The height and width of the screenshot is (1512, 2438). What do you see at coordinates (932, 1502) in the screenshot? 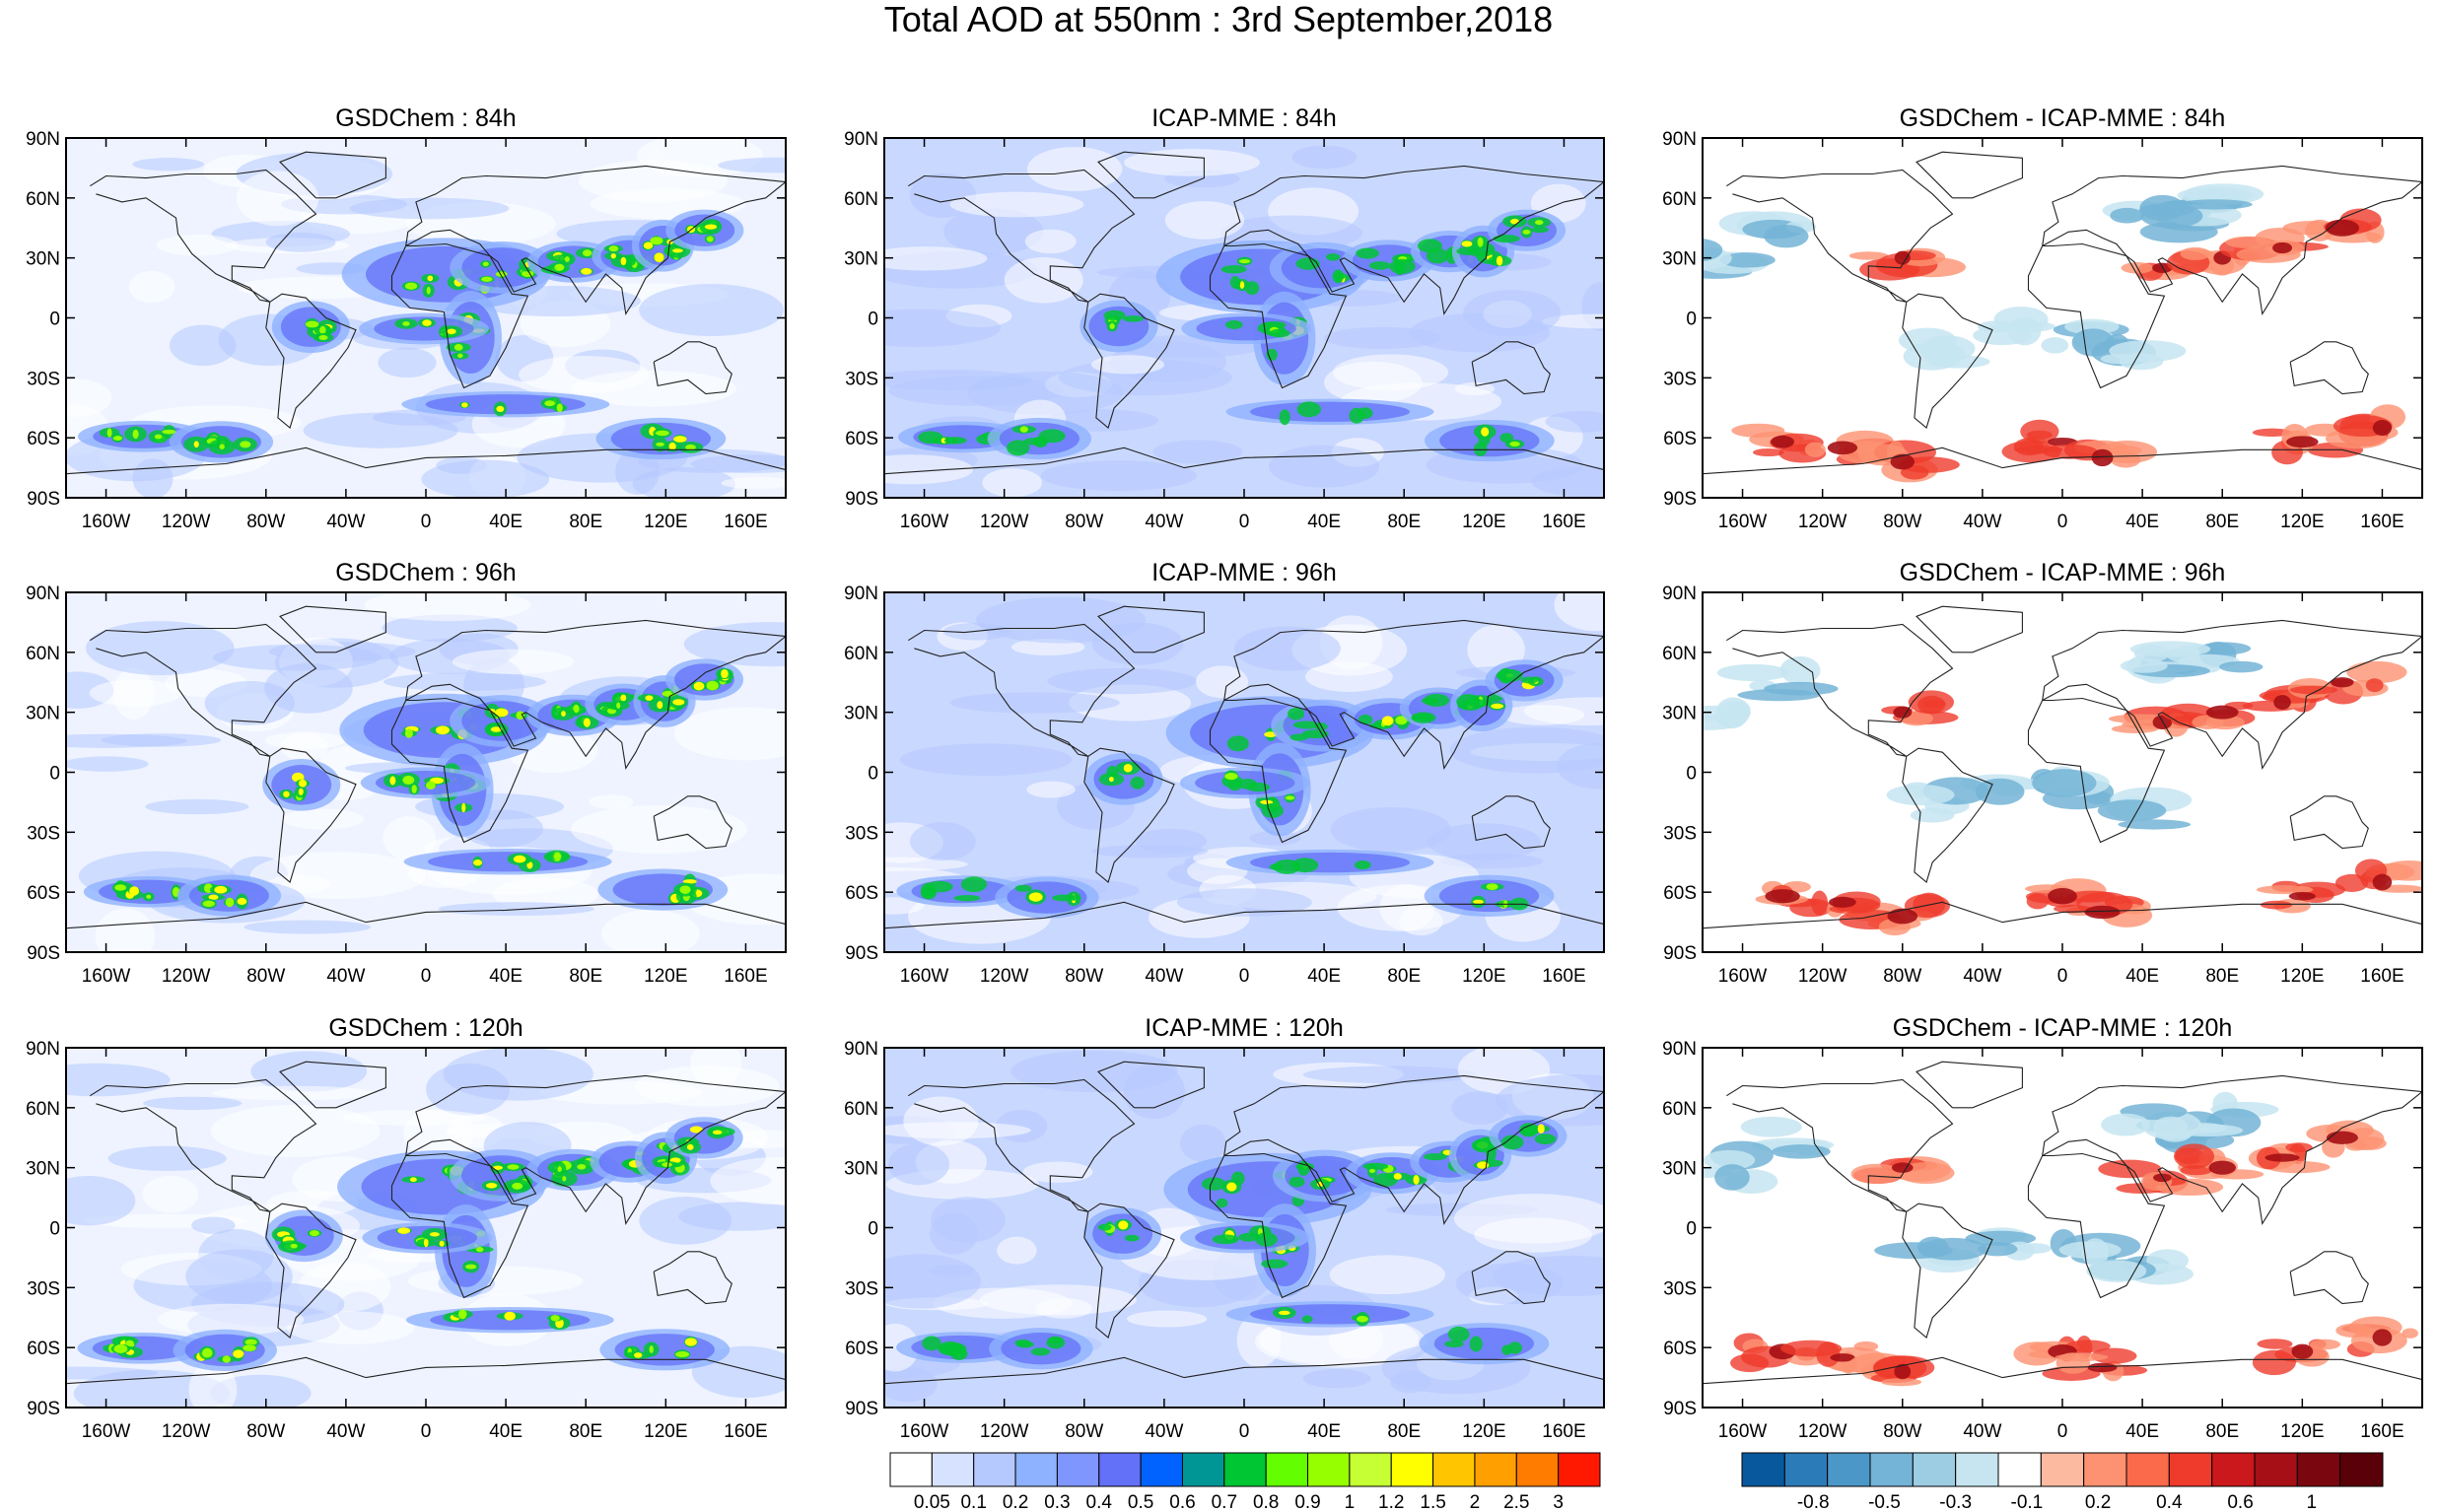
I see `colorbar-label: 0.05` at bounding box center [932, 1502].